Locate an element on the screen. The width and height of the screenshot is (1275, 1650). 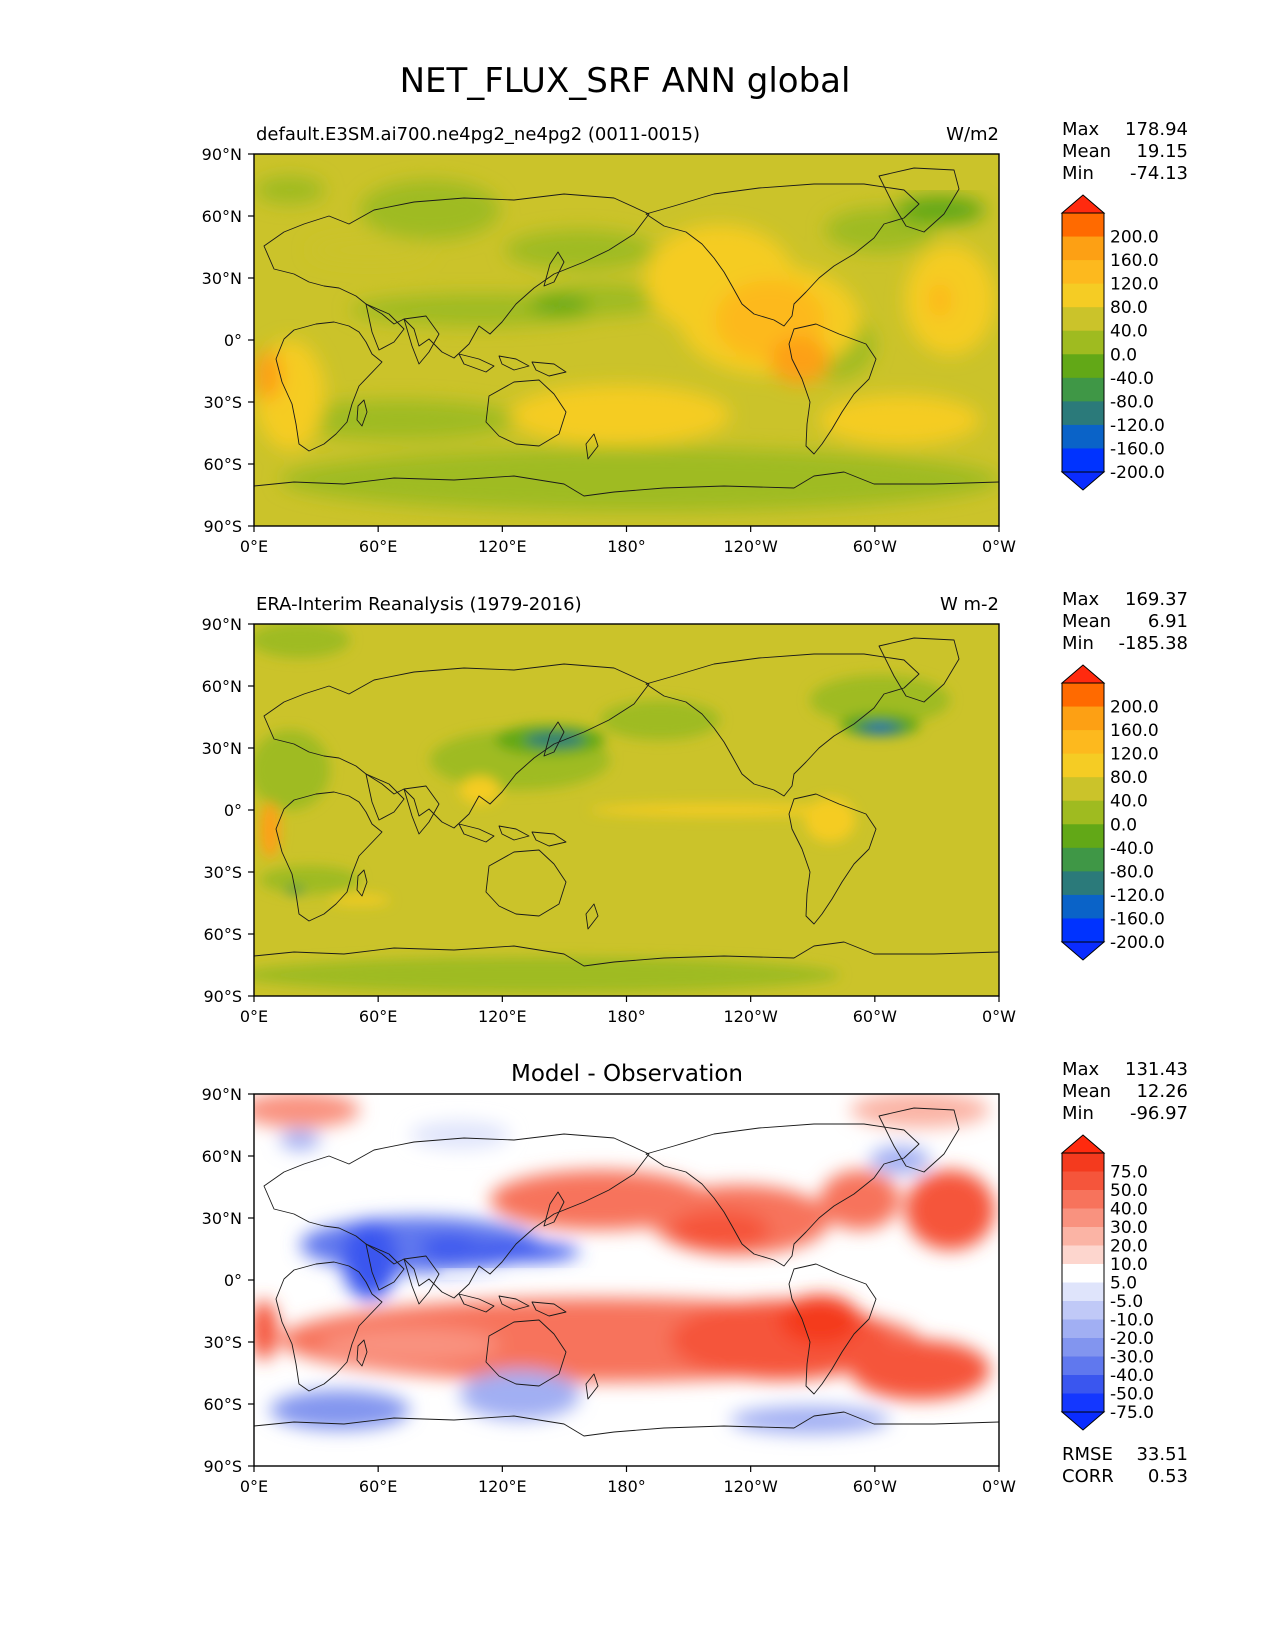
stat-label: Max is located at coordinates (1081, 599).